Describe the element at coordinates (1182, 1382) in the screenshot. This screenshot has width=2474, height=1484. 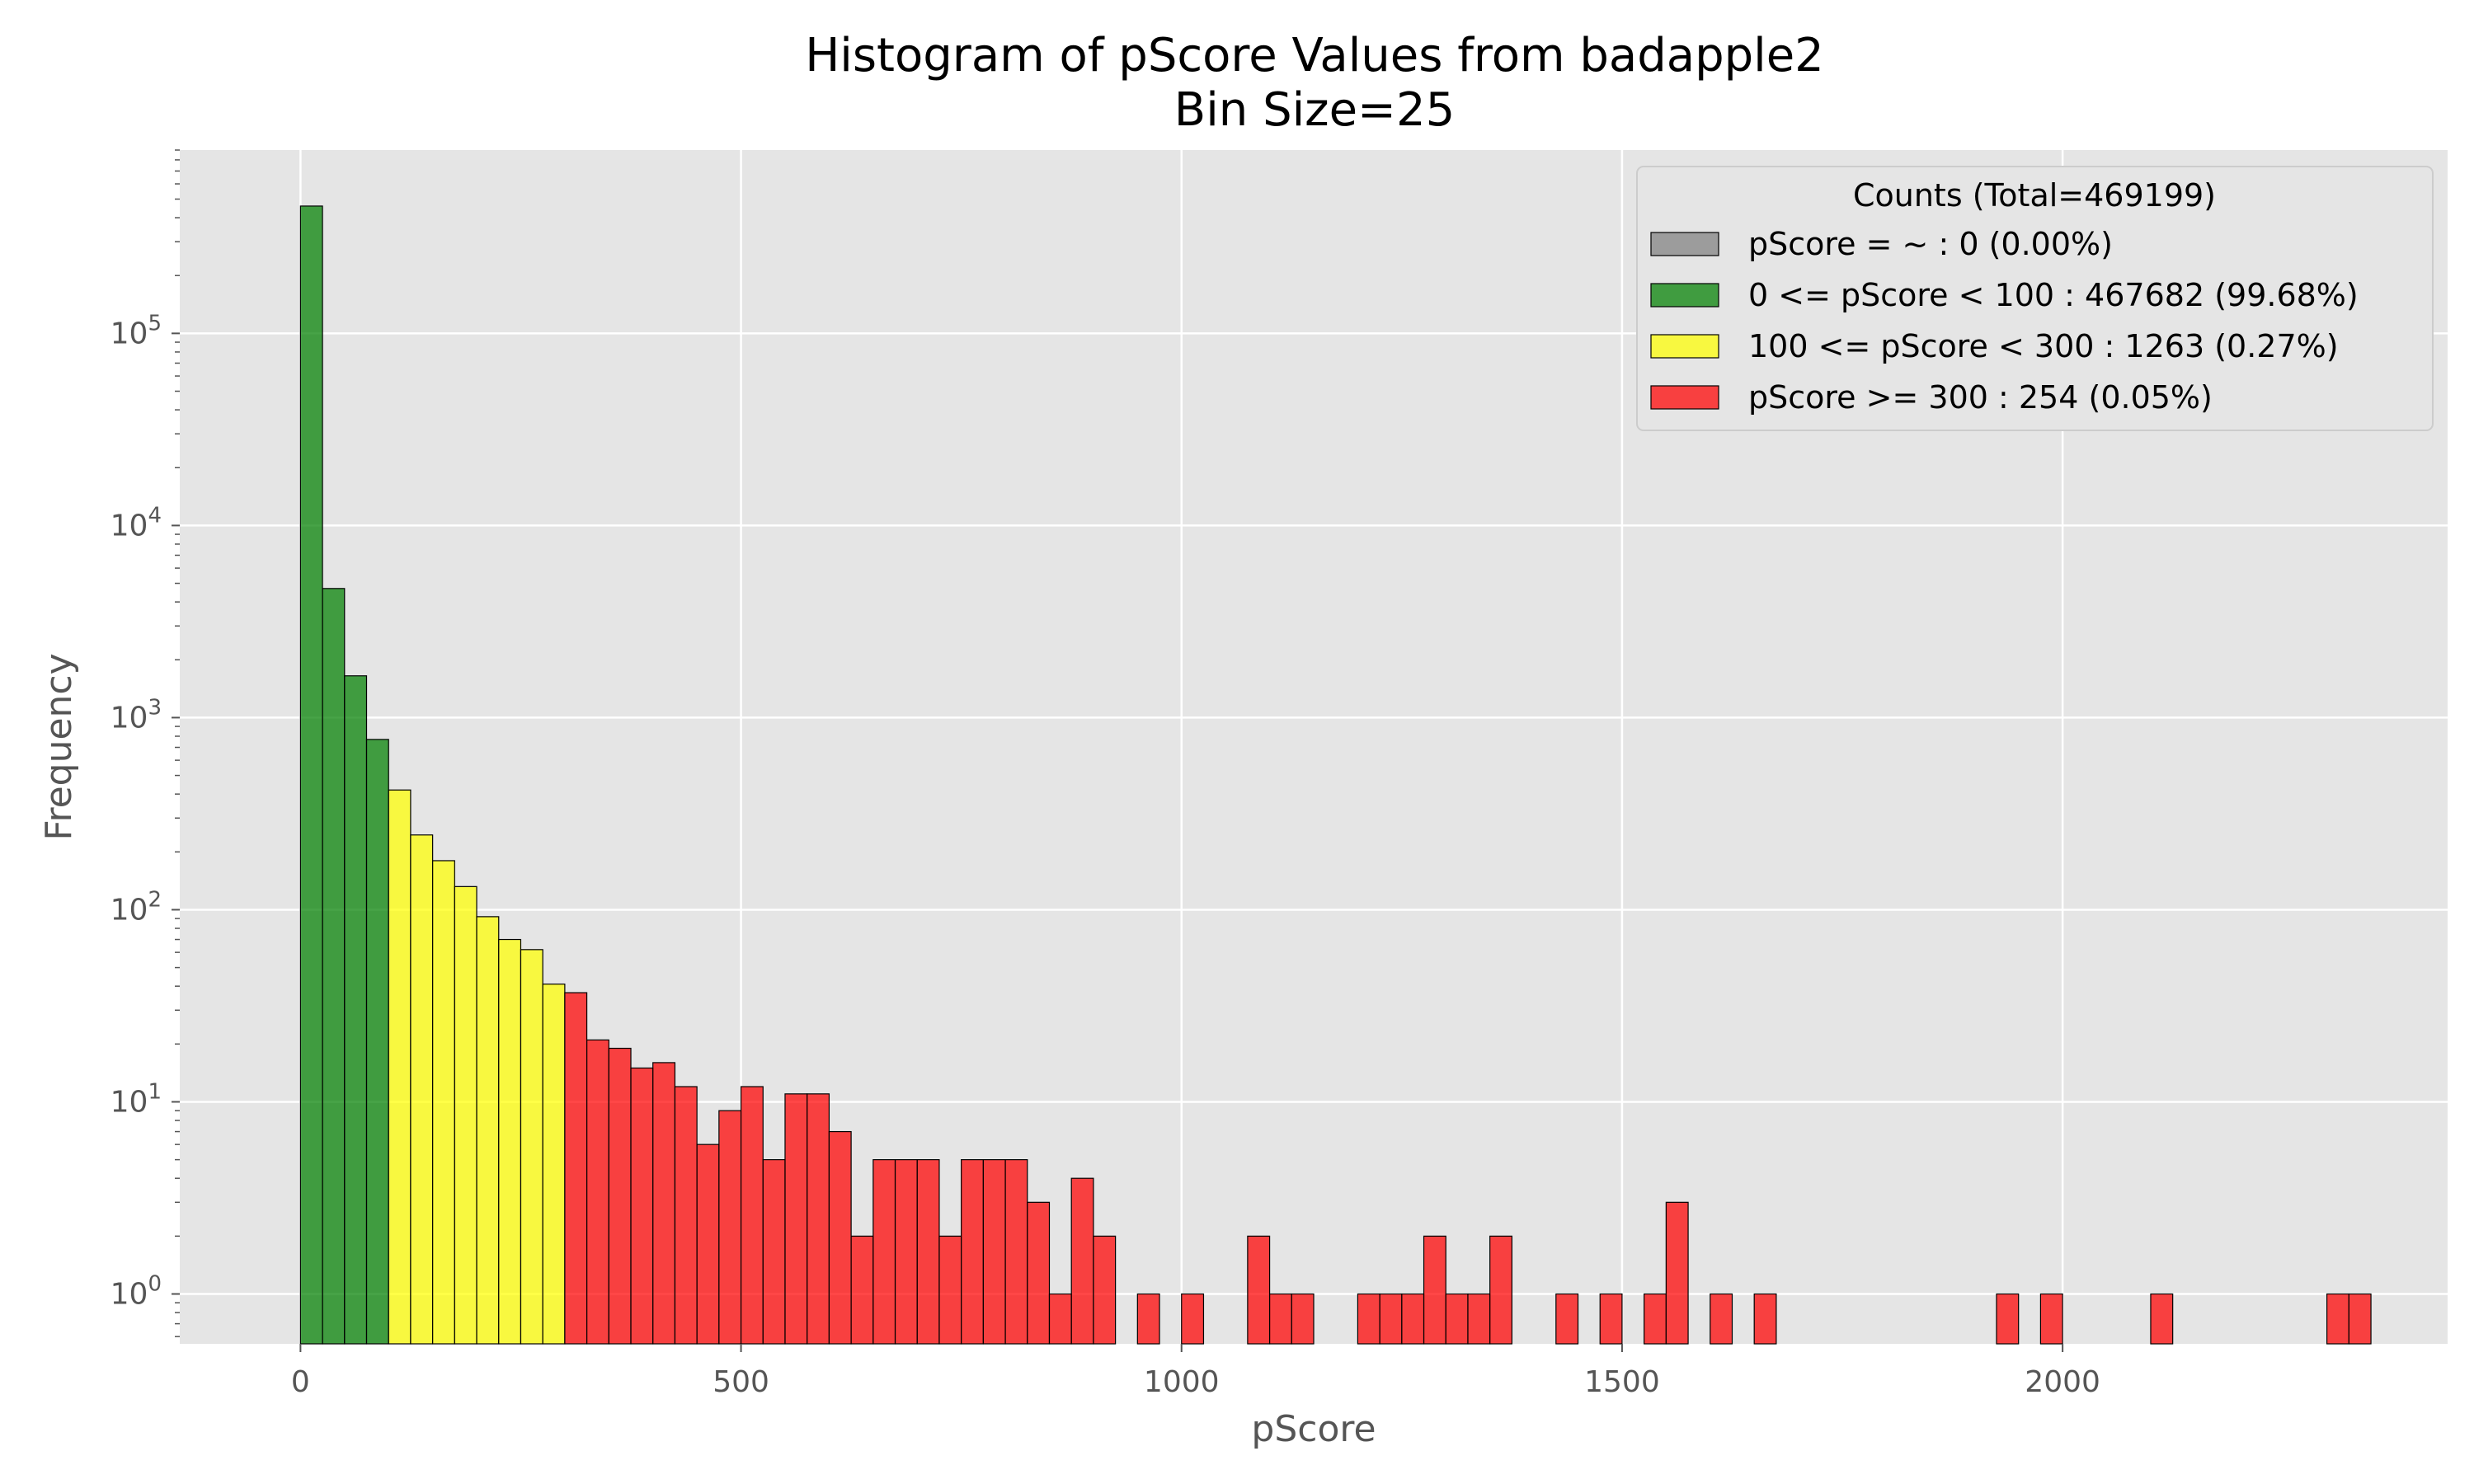
I see `x-tick-label: 1000` at that location.